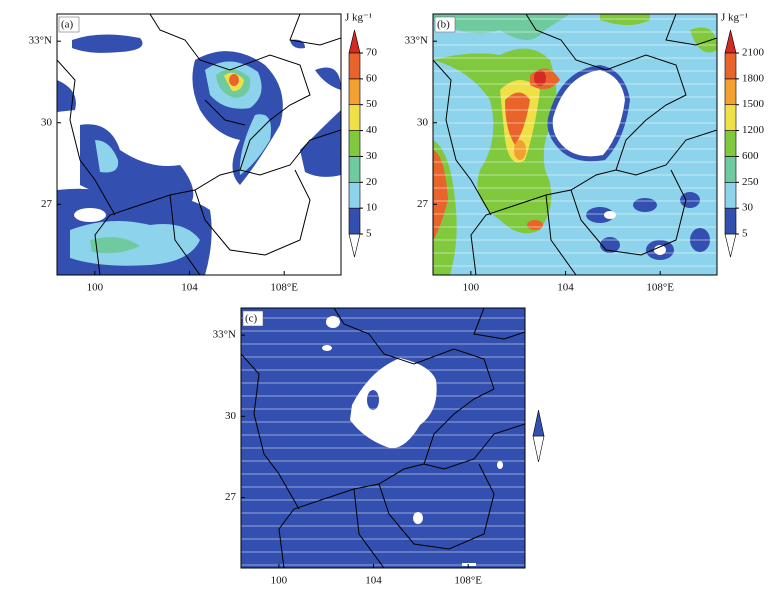 The width and height of the screenshot is (768, 599). I want to click on colorbar-label: 10, so click(372, 208).